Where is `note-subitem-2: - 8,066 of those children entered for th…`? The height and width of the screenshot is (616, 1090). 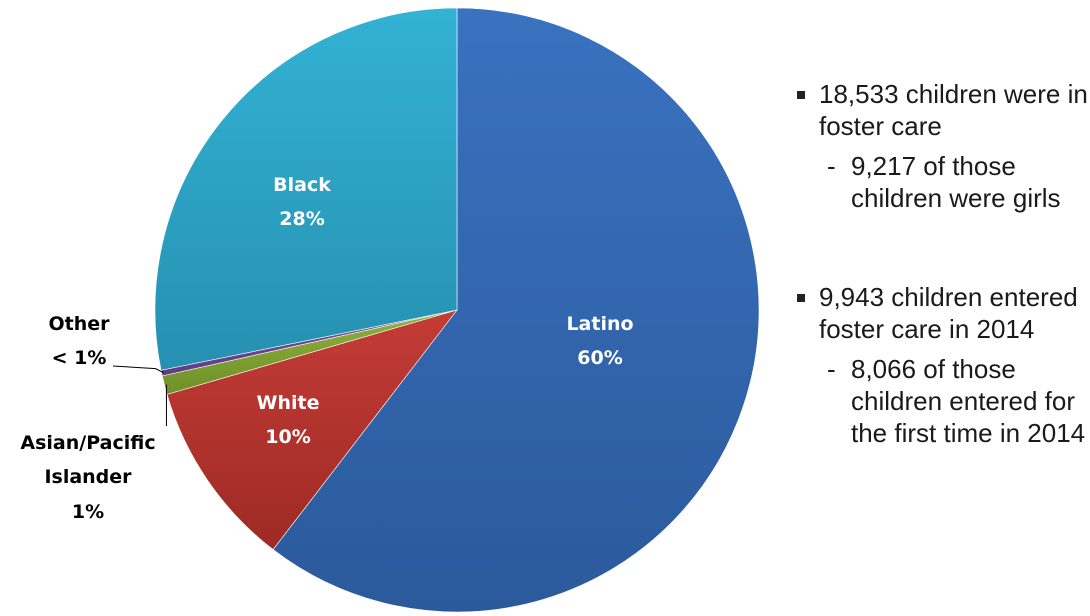 note-subitem-2: - 8,066 of those children entered for th… is located at coordinates (942, 401).